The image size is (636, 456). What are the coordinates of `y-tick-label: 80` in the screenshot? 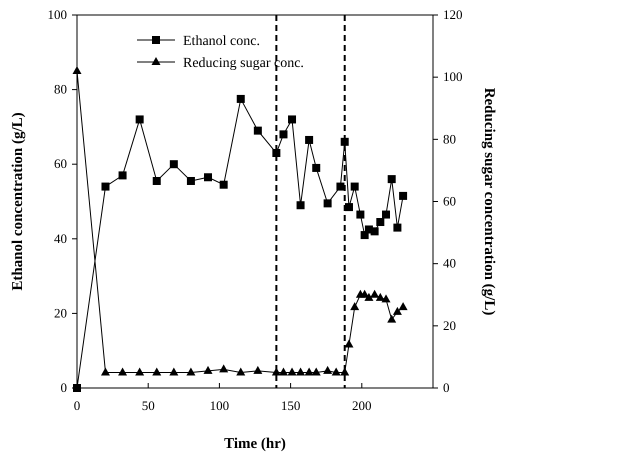 It's located at (60, 89).